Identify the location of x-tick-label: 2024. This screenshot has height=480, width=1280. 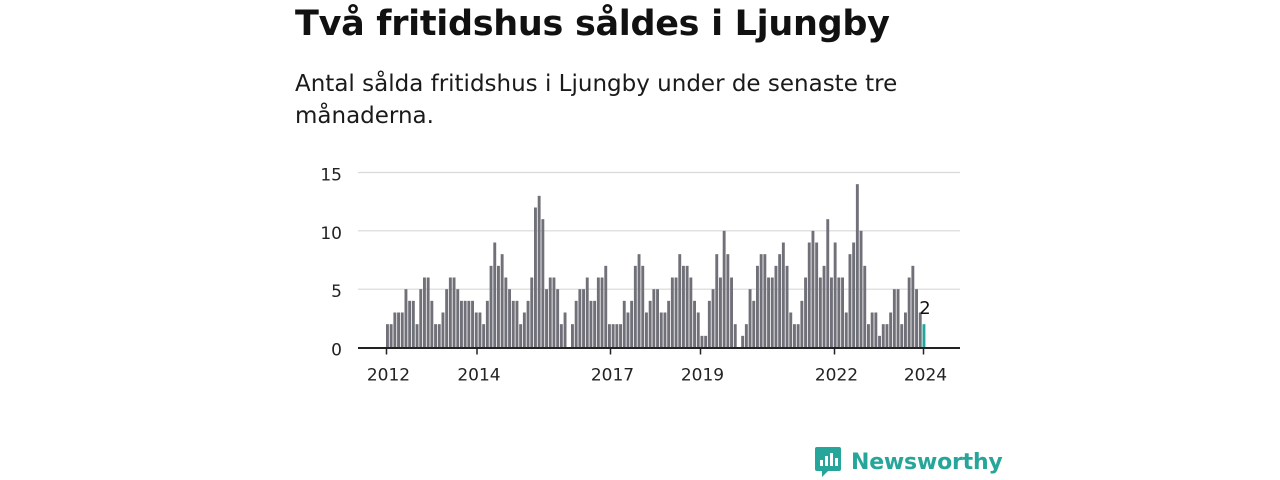
(925, 376).